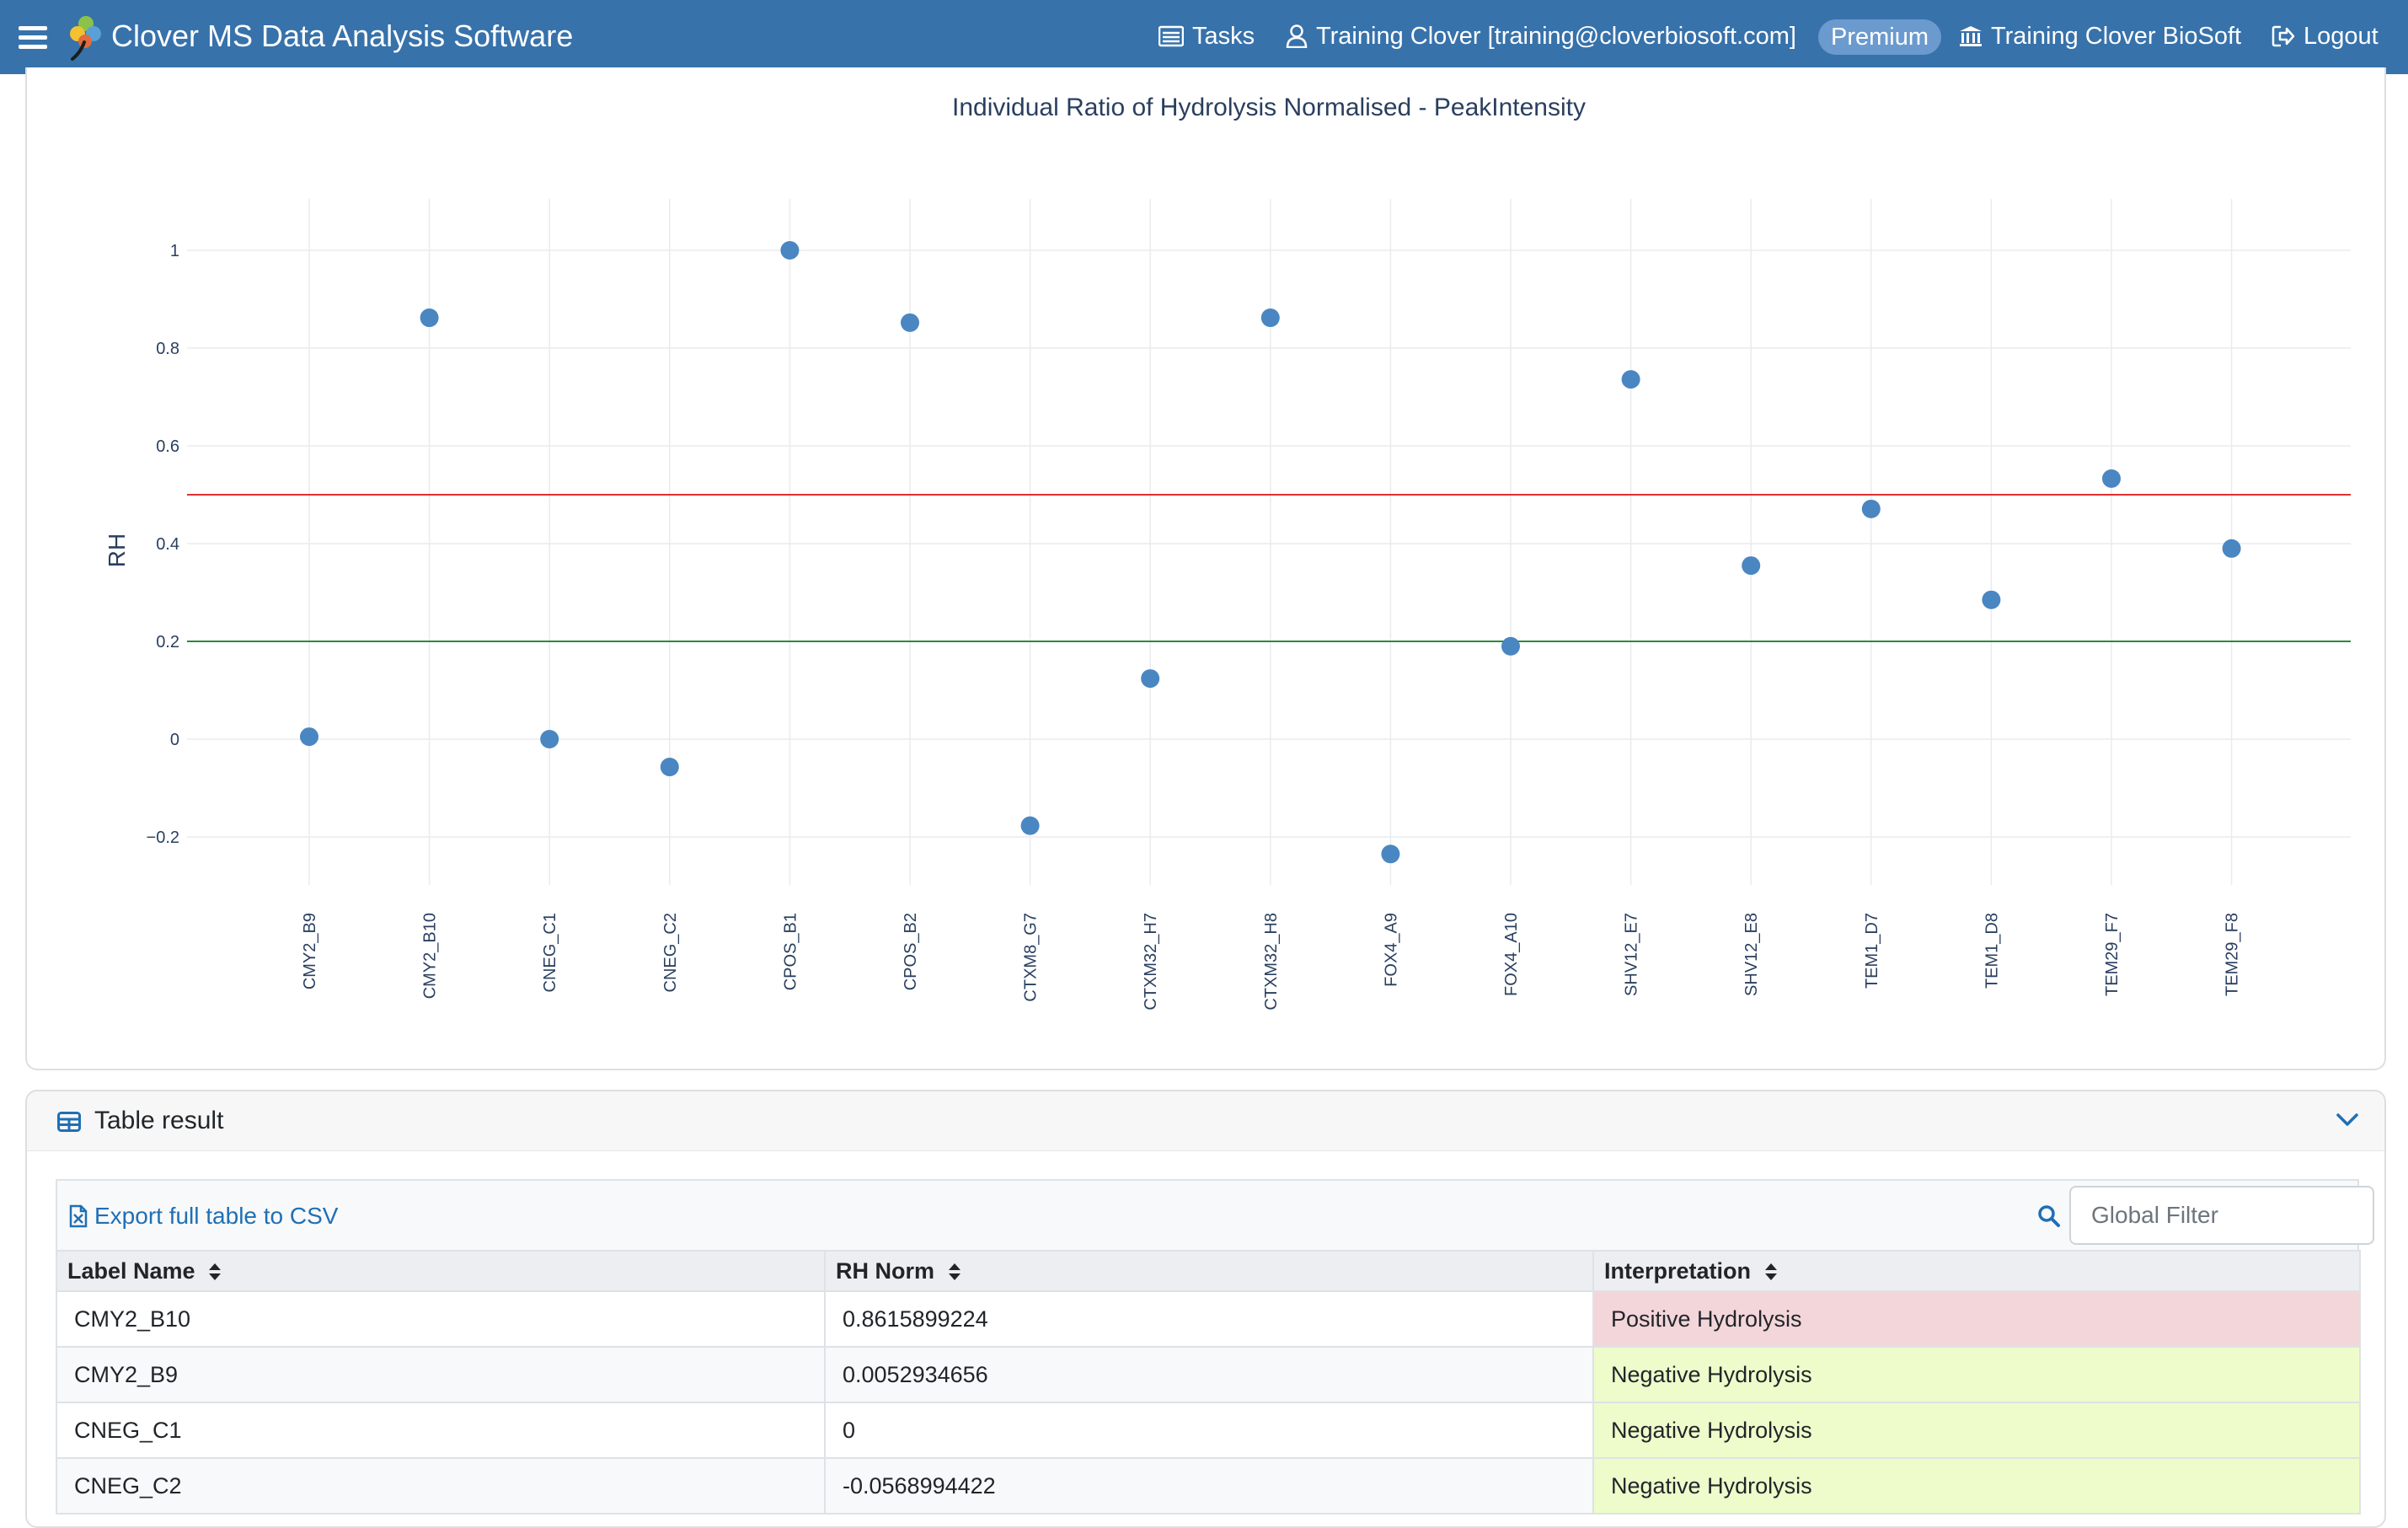  What do you see at coordinates (1879, 37) in the screenshot?
I see `plan-badge: Premium` at bounding box center [1879, 37].